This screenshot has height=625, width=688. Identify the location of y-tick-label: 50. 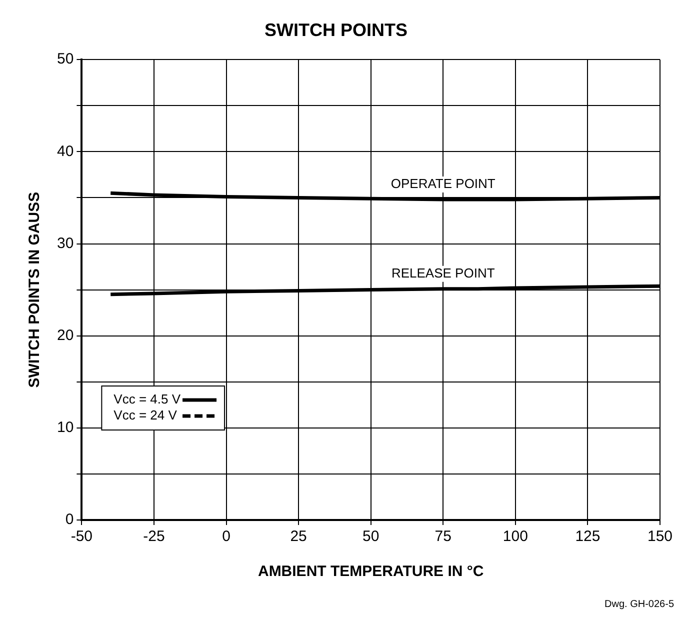
(65, 59).